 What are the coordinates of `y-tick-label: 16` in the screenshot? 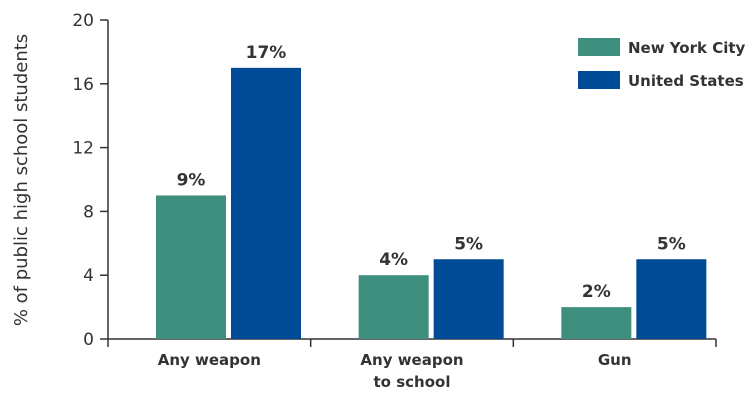 It's located at (83, 85).